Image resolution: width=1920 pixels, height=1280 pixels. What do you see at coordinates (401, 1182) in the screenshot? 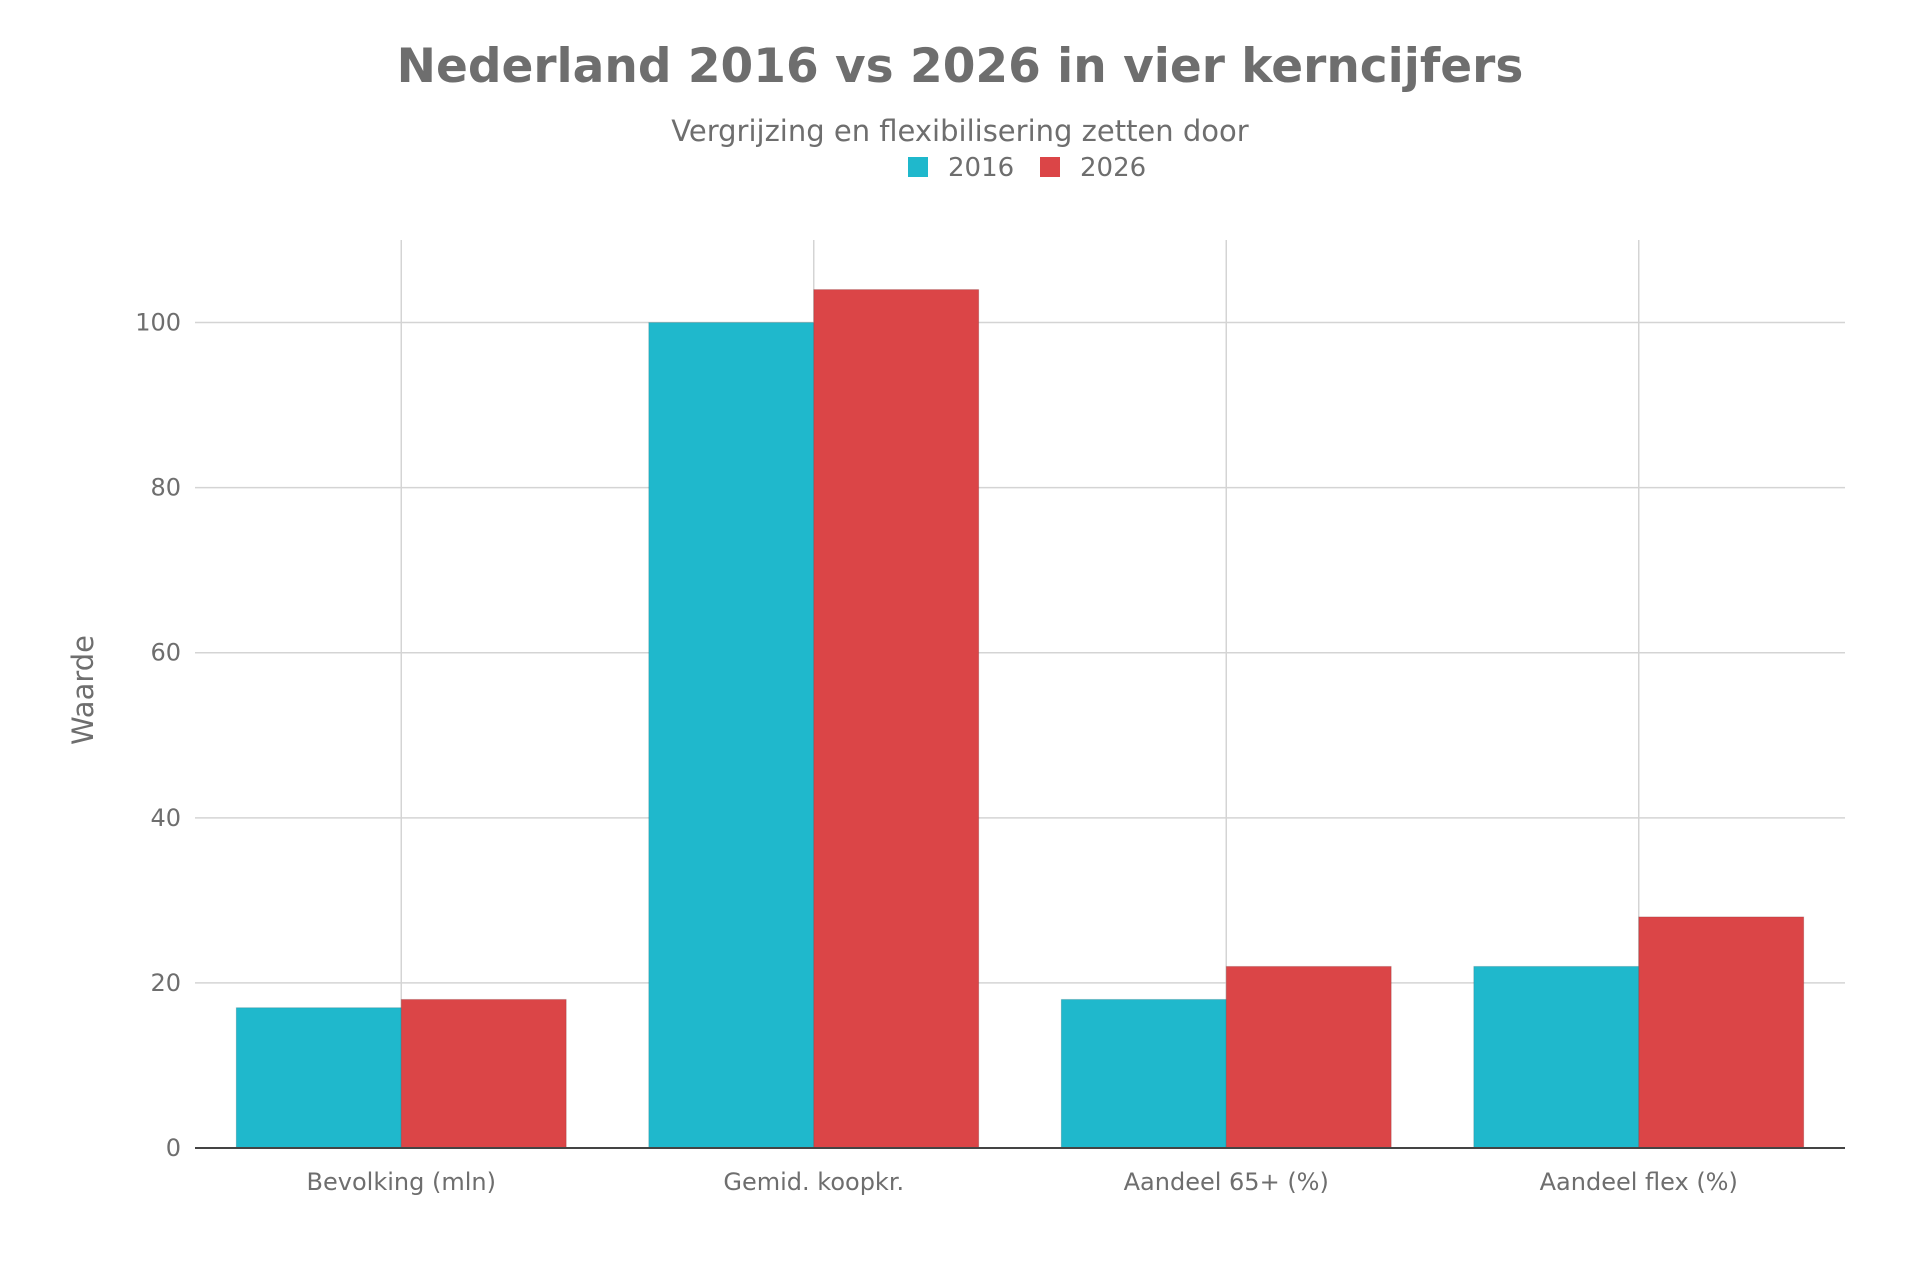
I see `x-tick-label: Bevolking (mln)` at bounding box center [401, 1182].